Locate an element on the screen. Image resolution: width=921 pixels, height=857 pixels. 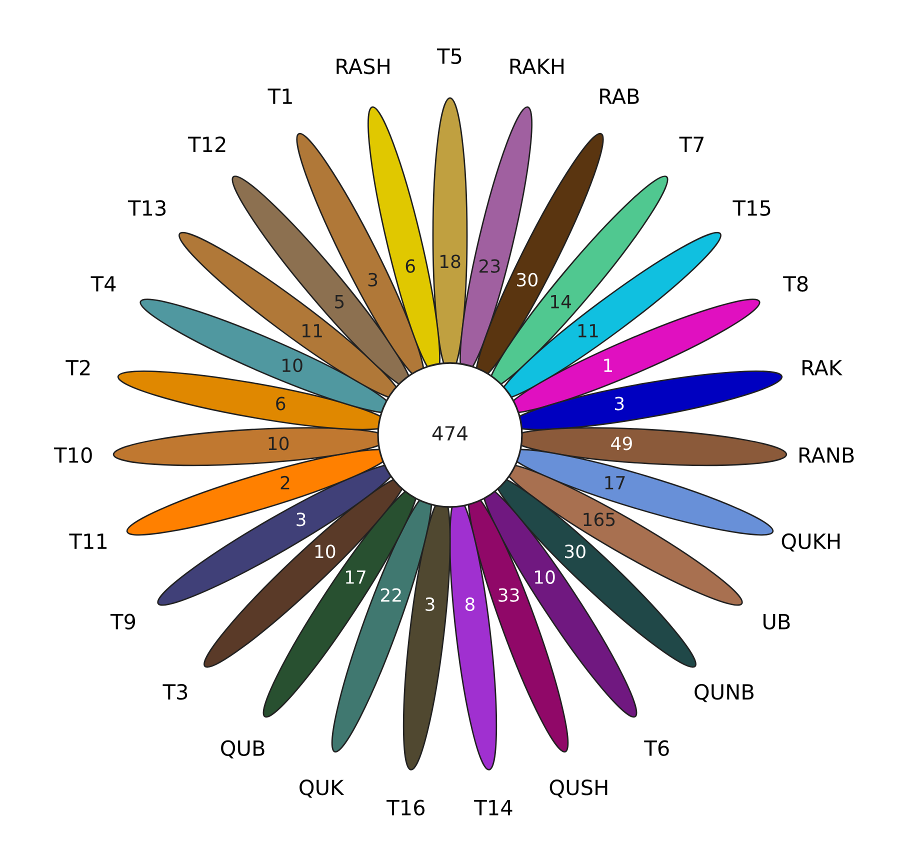
category-label: T15 is located at coordinates (751, 208).